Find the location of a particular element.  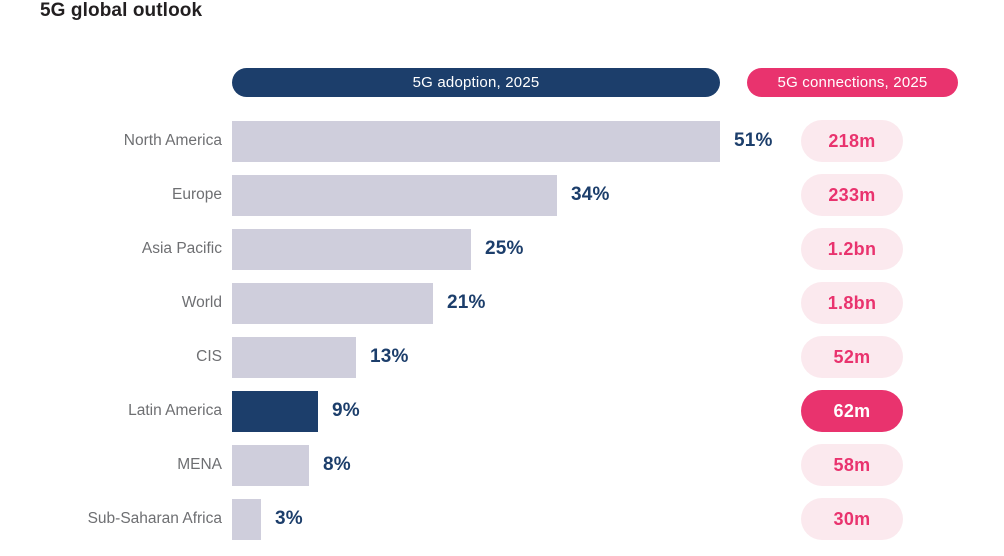

adoption-value-label: 51% is located at coordinates (753, 140).